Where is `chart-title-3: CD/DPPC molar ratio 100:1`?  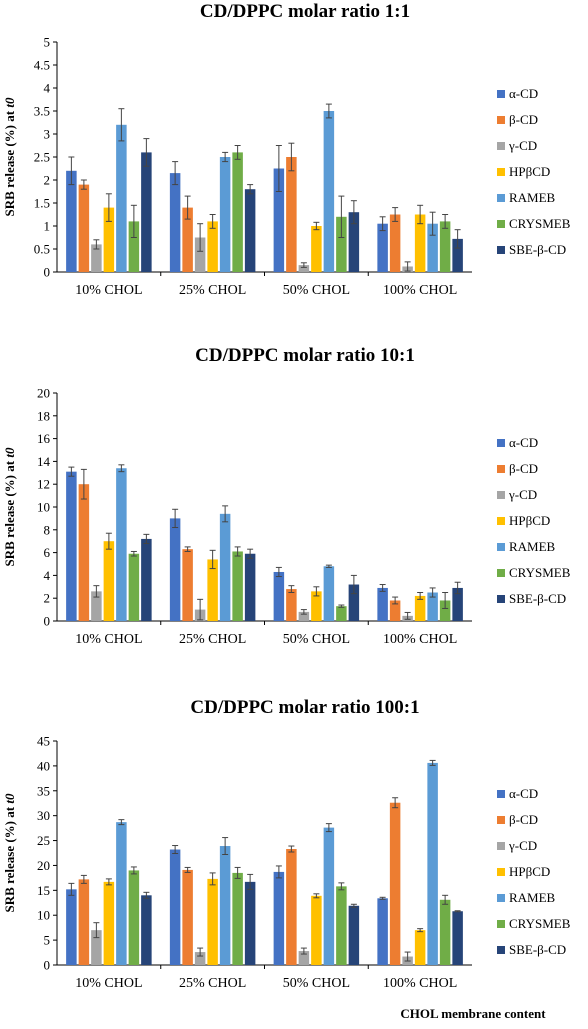
chart-title-3: CD/DPPC molar ratio 100:1 is located at coordinates (304, 707).